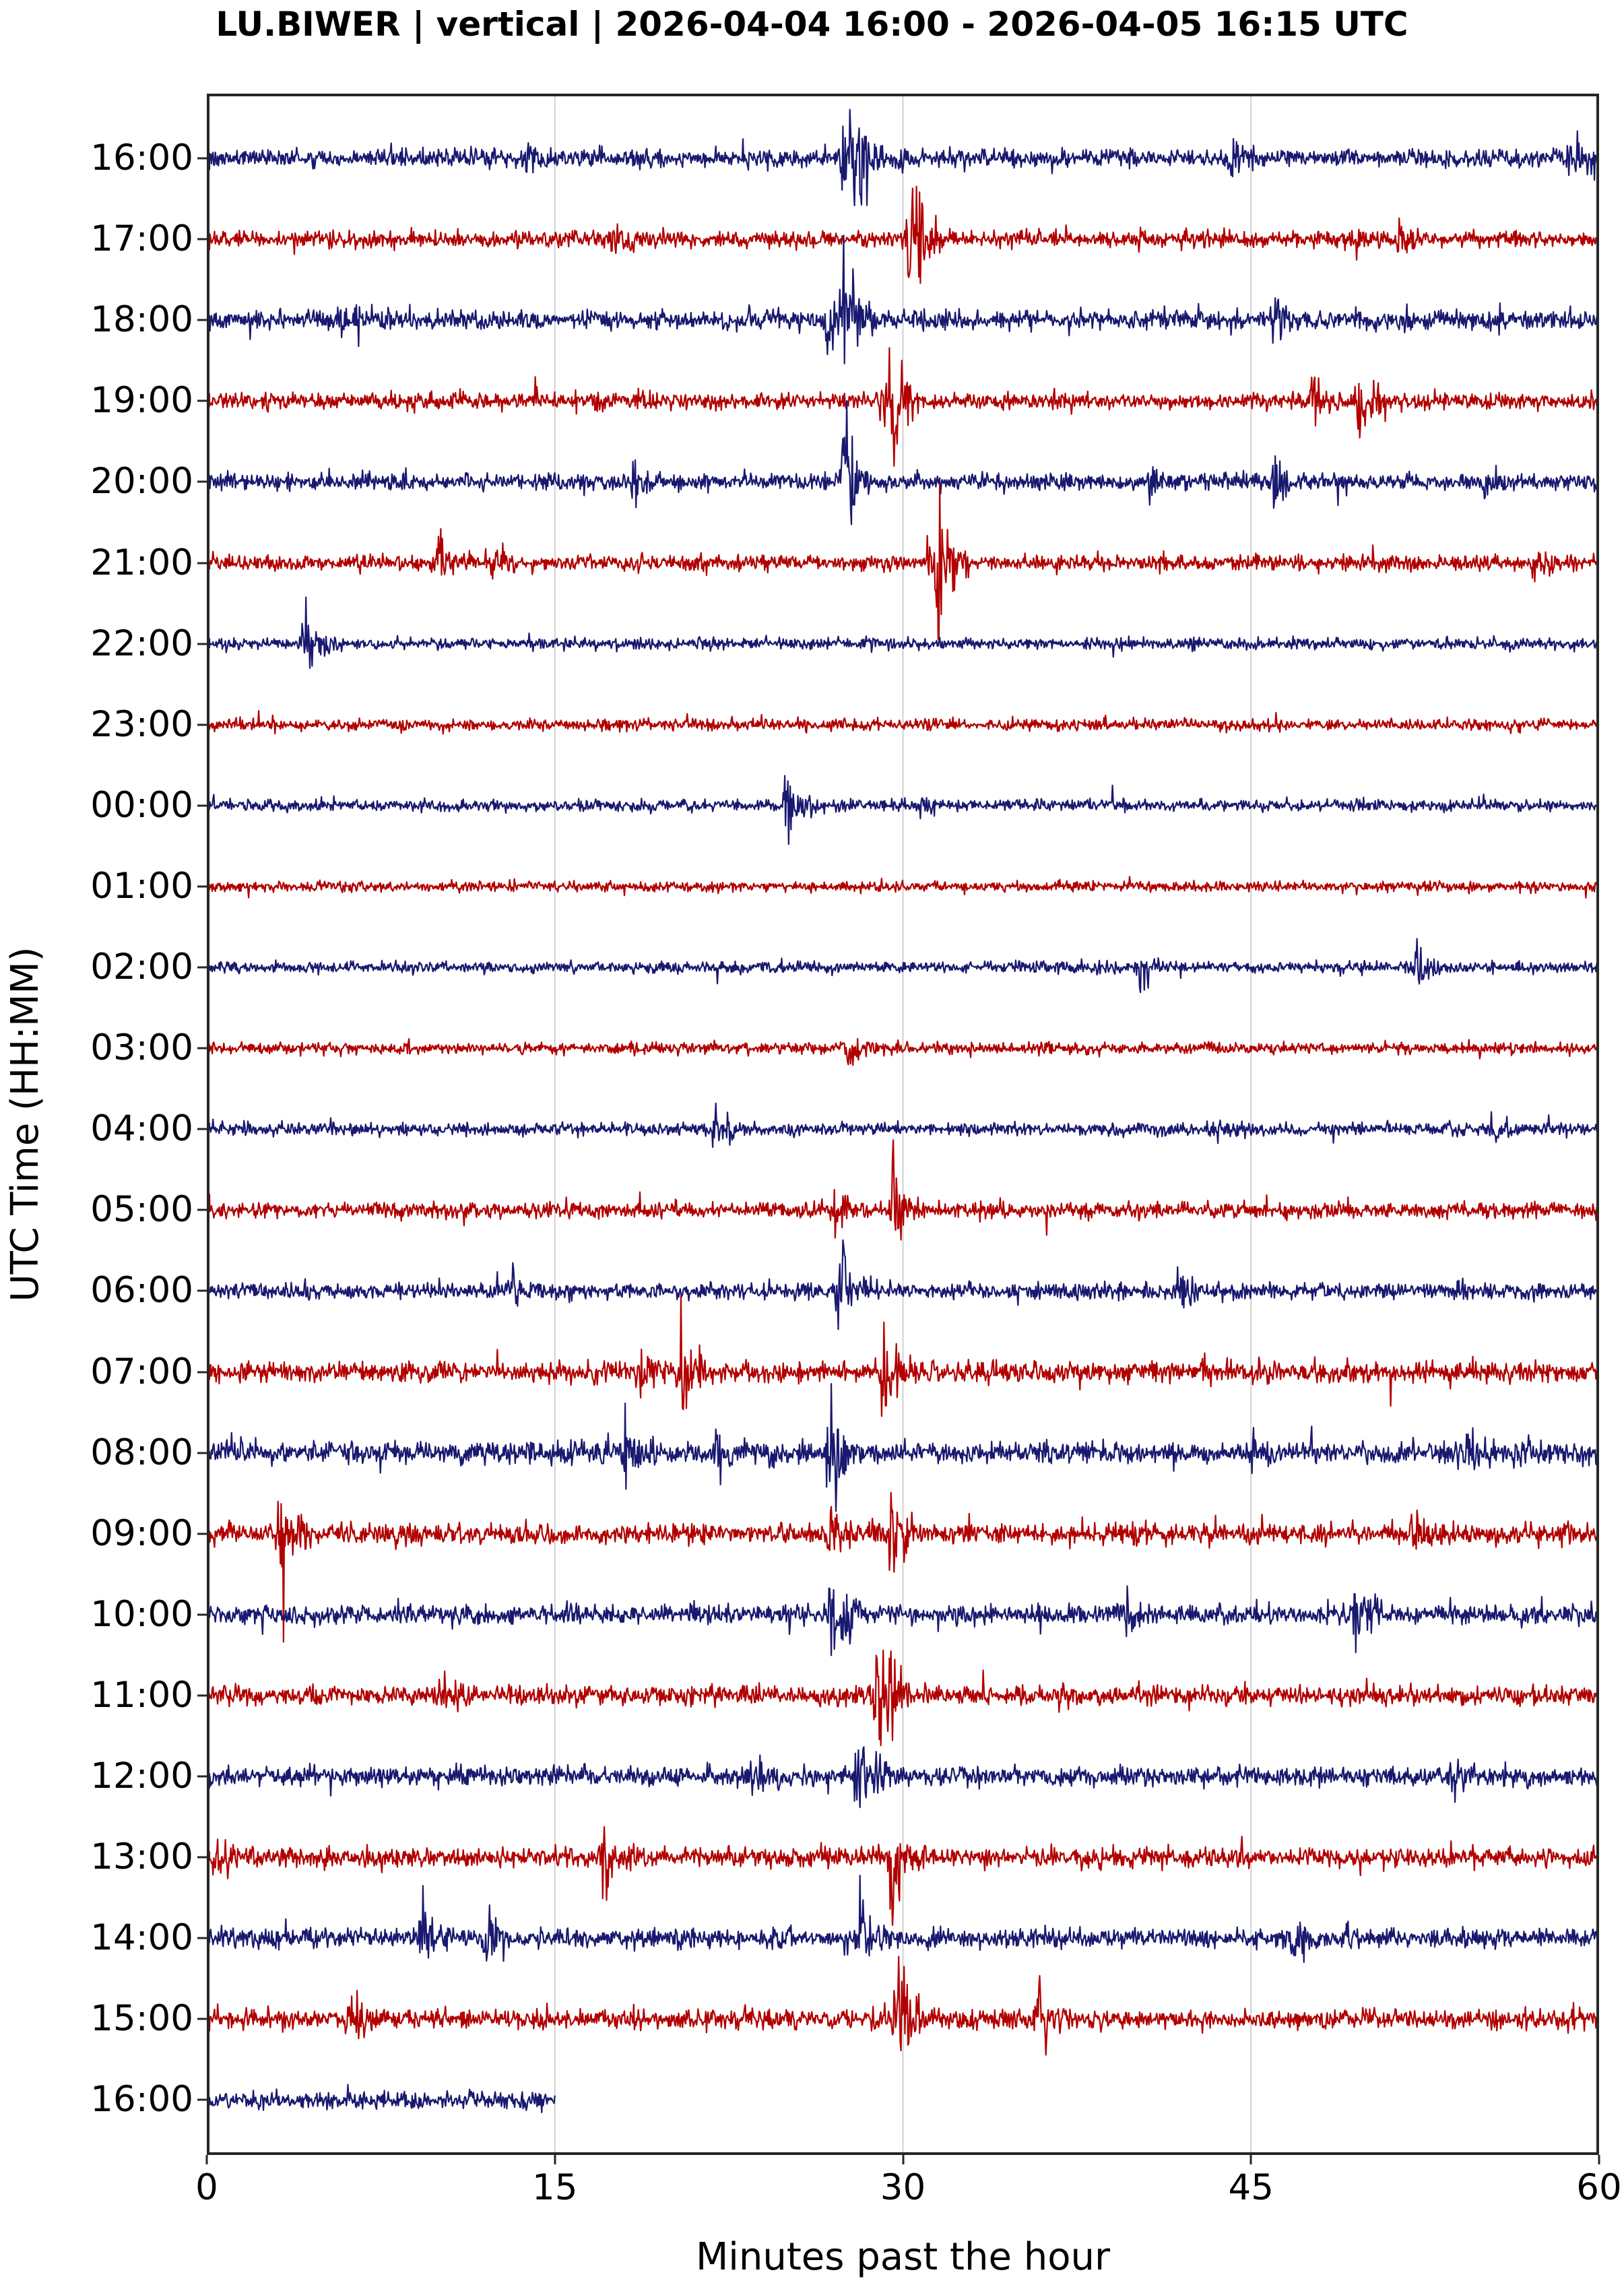  Describe the element at coordinates (141, 967) in the screenshot. I see `y-tick-label: 02:00` at that location.